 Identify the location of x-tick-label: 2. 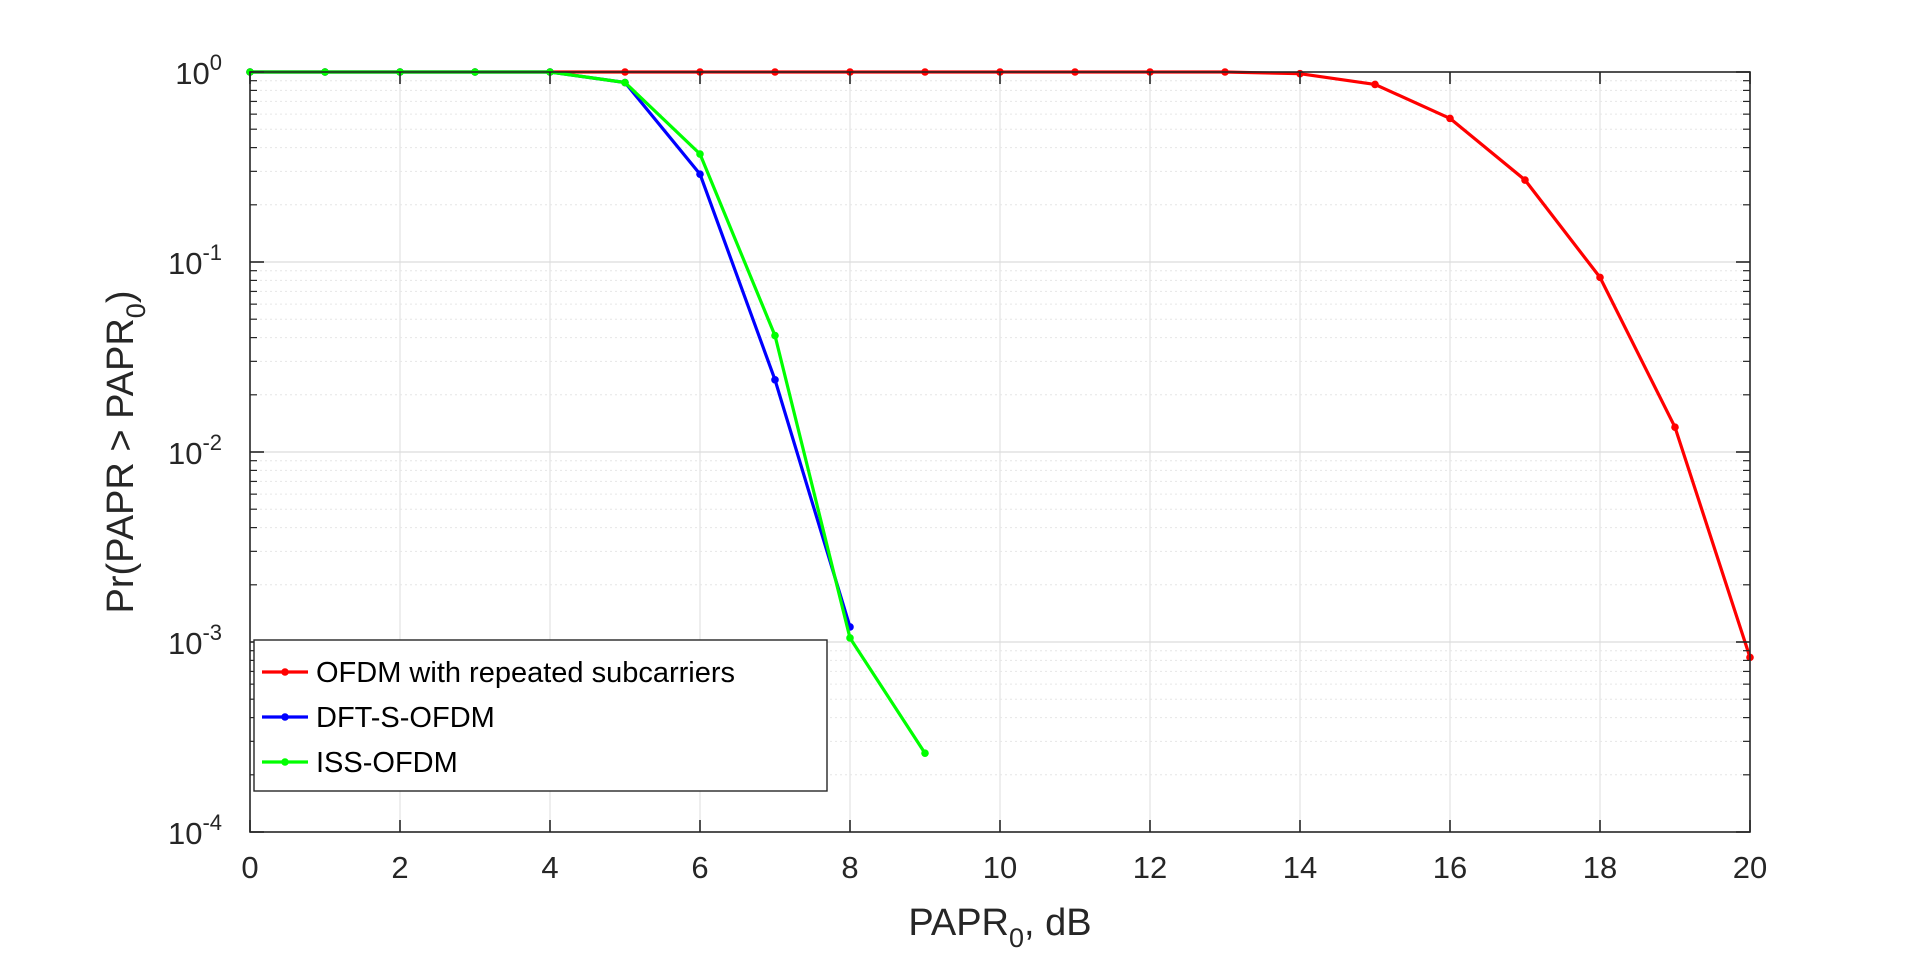
(399, 867).